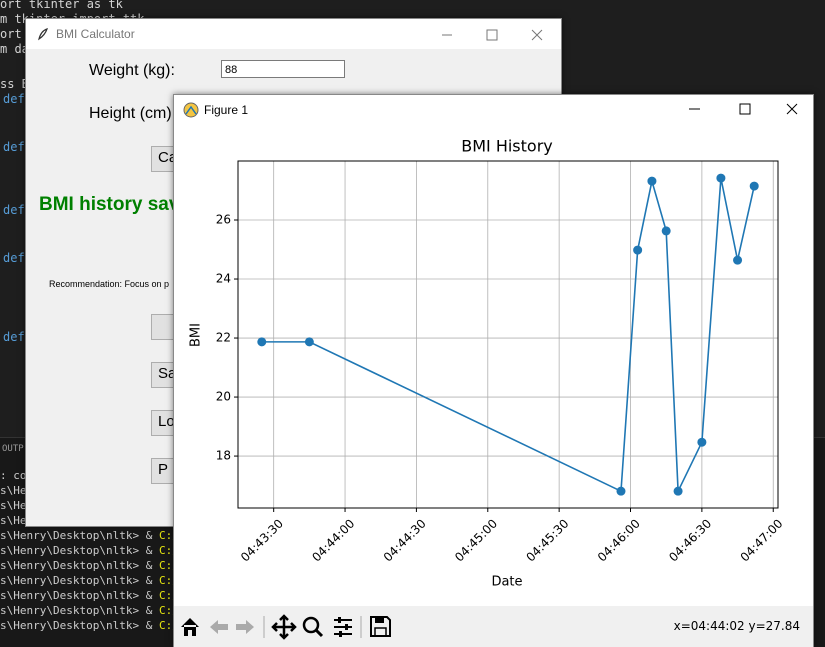 Image resolution: width=825 pixels, height=647 pixels. What do you see at coordinates (61, 5) in the screenshot?
I see `code-line: ort tkinter as tk` at bounding box center [61, 5].